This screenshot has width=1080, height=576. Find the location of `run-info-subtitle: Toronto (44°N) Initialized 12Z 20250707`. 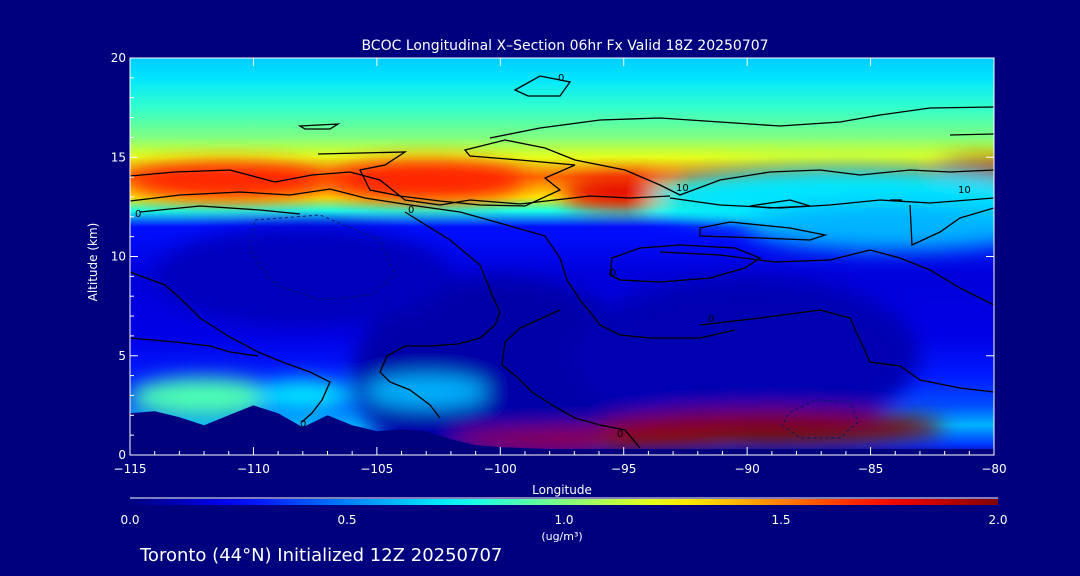

run-info-subtitle: Toronto (44°N) Initialized 12Z 20250707 is located at coordinates (320, 555).